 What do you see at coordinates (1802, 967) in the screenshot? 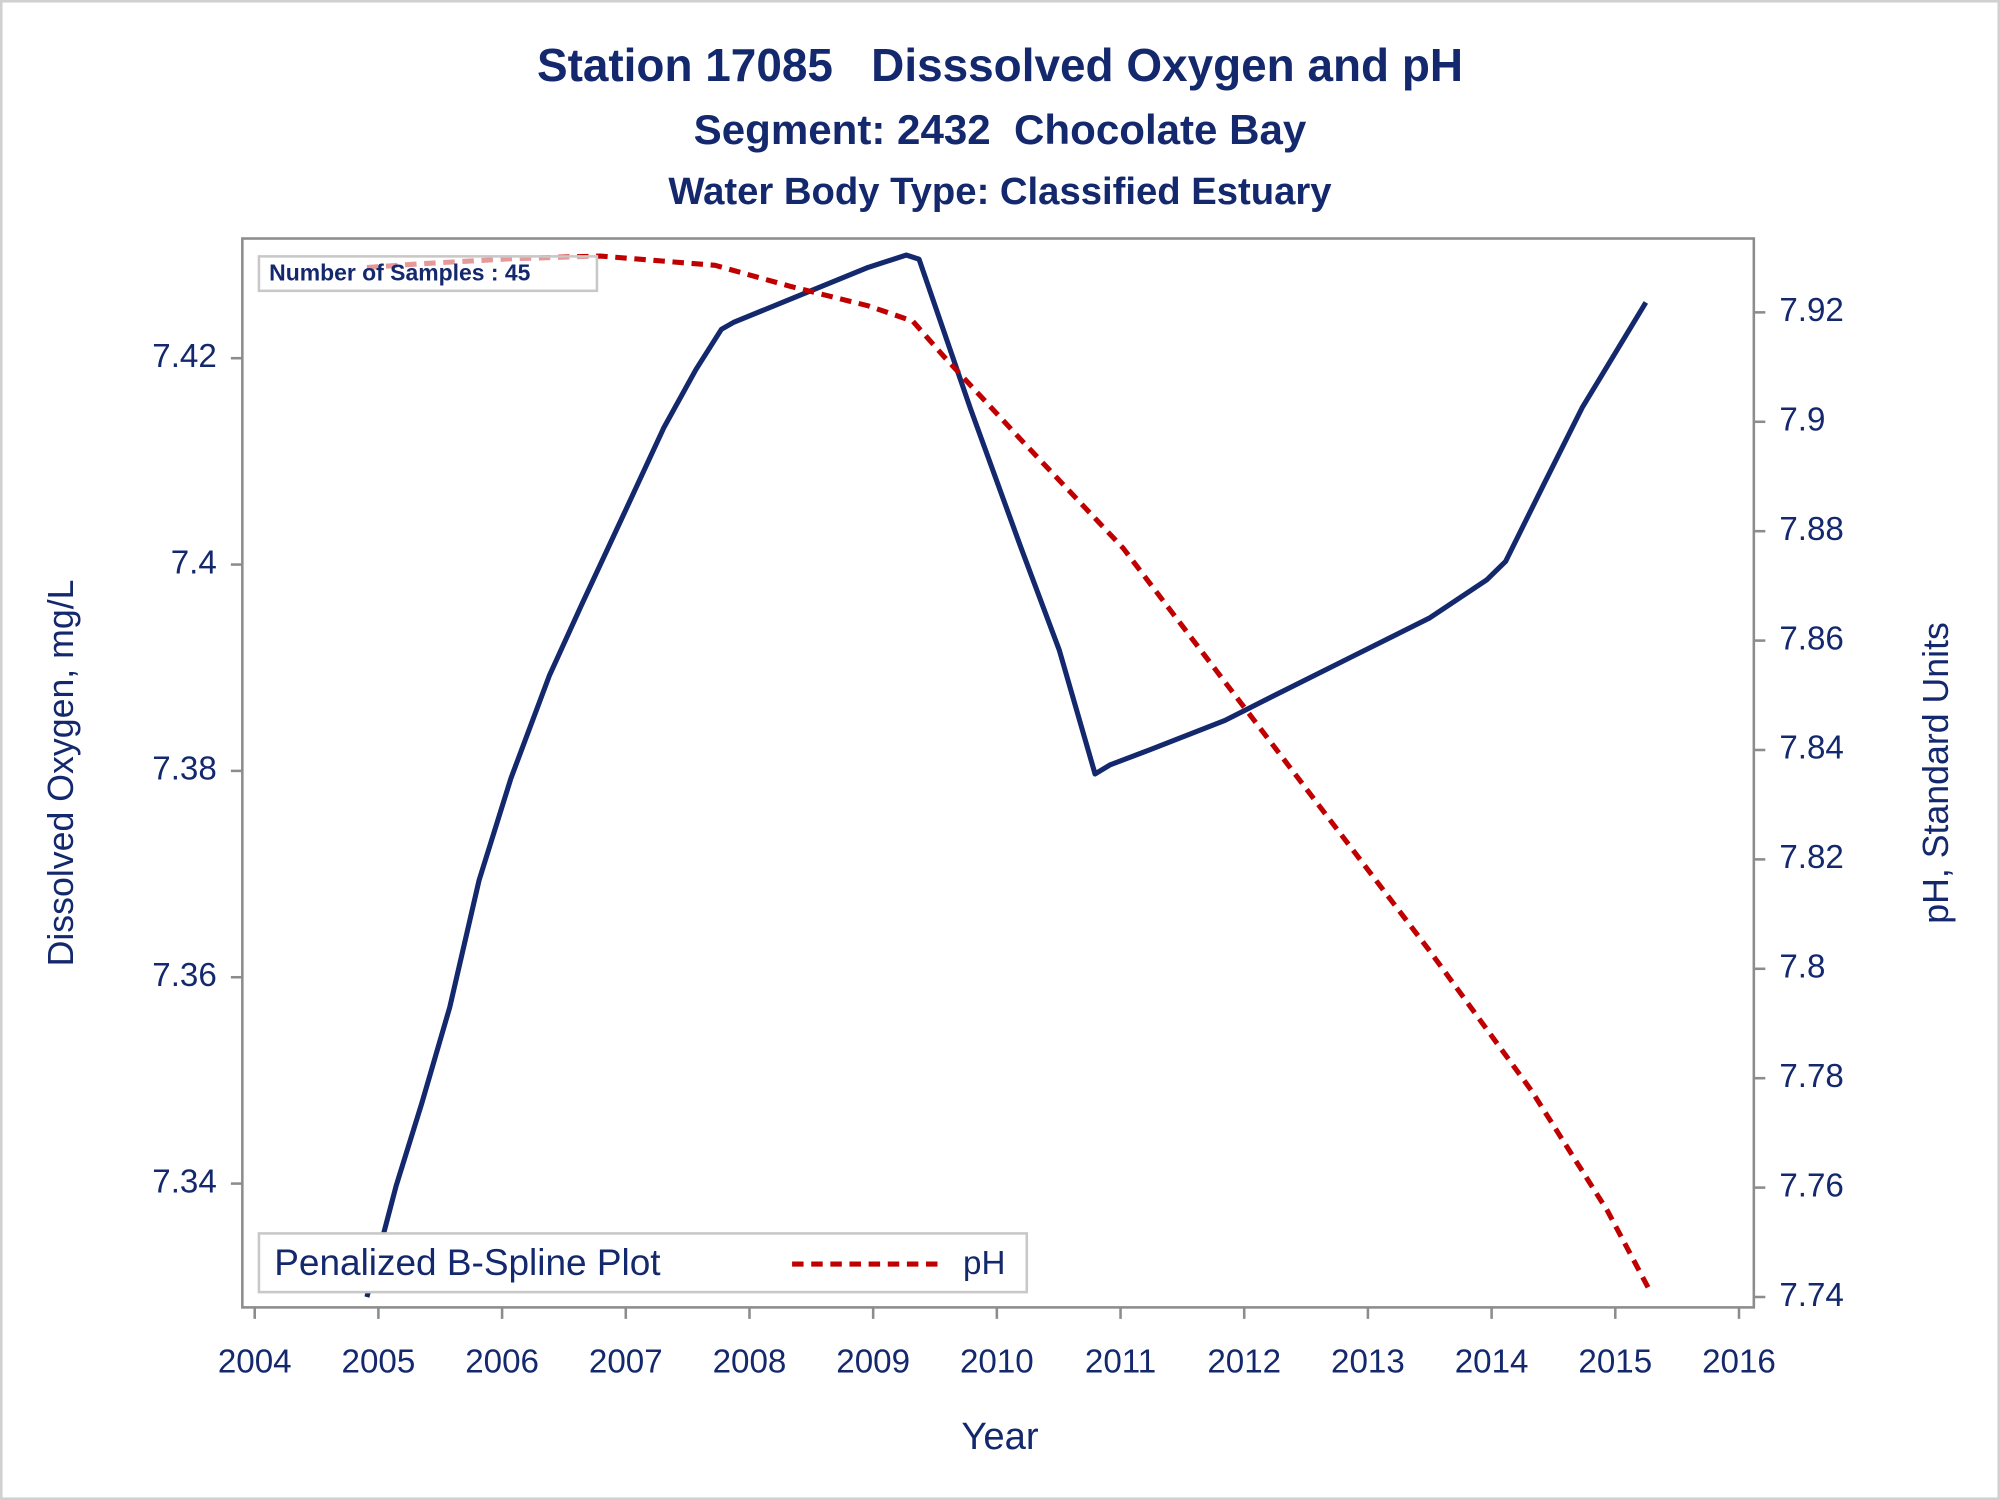
I see `y2-tick-label: 7.8` at bounding box center [1802, 967].